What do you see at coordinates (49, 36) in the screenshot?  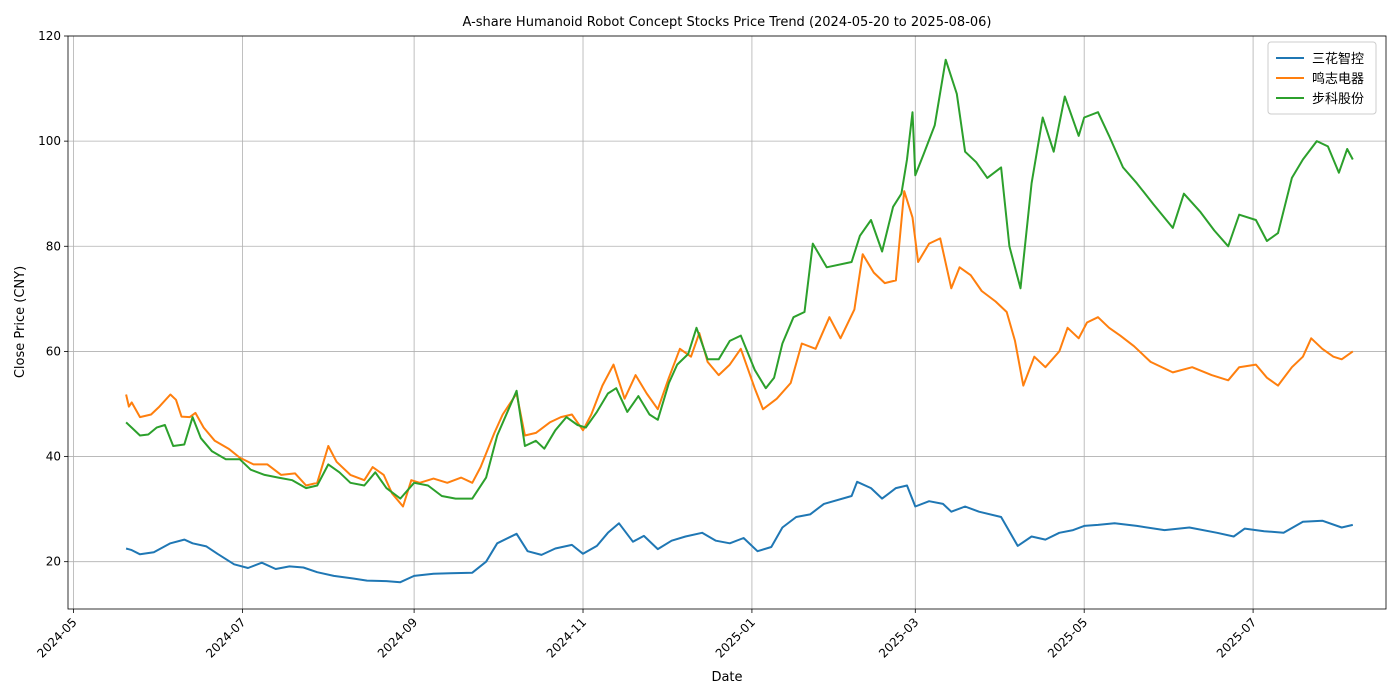 I see `y-tick-label: 120` at bounding box center [49, 36].